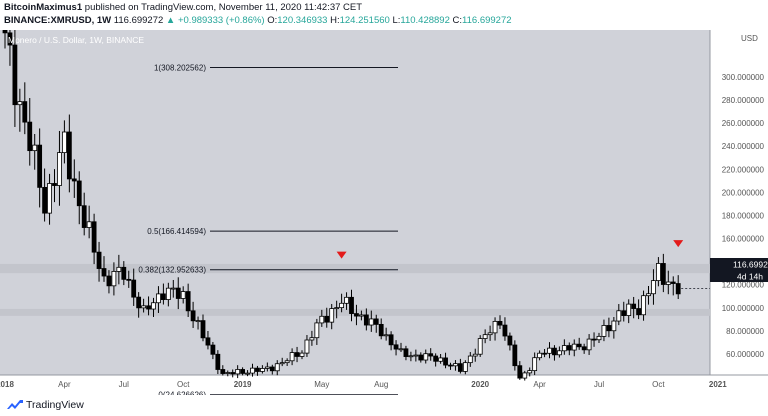 The width and height of the screenshot is (768, 416). I want to click on time-axis, so click(384, 385).